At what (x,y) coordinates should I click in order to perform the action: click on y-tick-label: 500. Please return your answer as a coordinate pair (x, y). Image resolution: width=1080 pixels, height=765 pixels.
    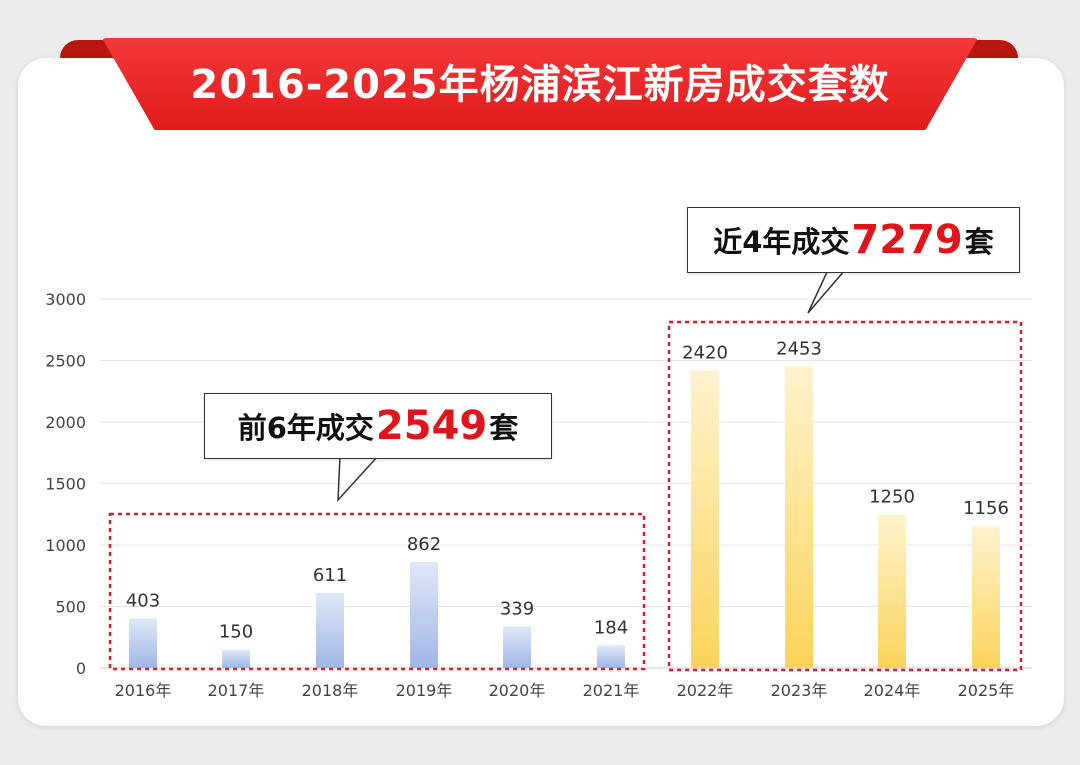
    Looking at the image, I should click on (70, 607).